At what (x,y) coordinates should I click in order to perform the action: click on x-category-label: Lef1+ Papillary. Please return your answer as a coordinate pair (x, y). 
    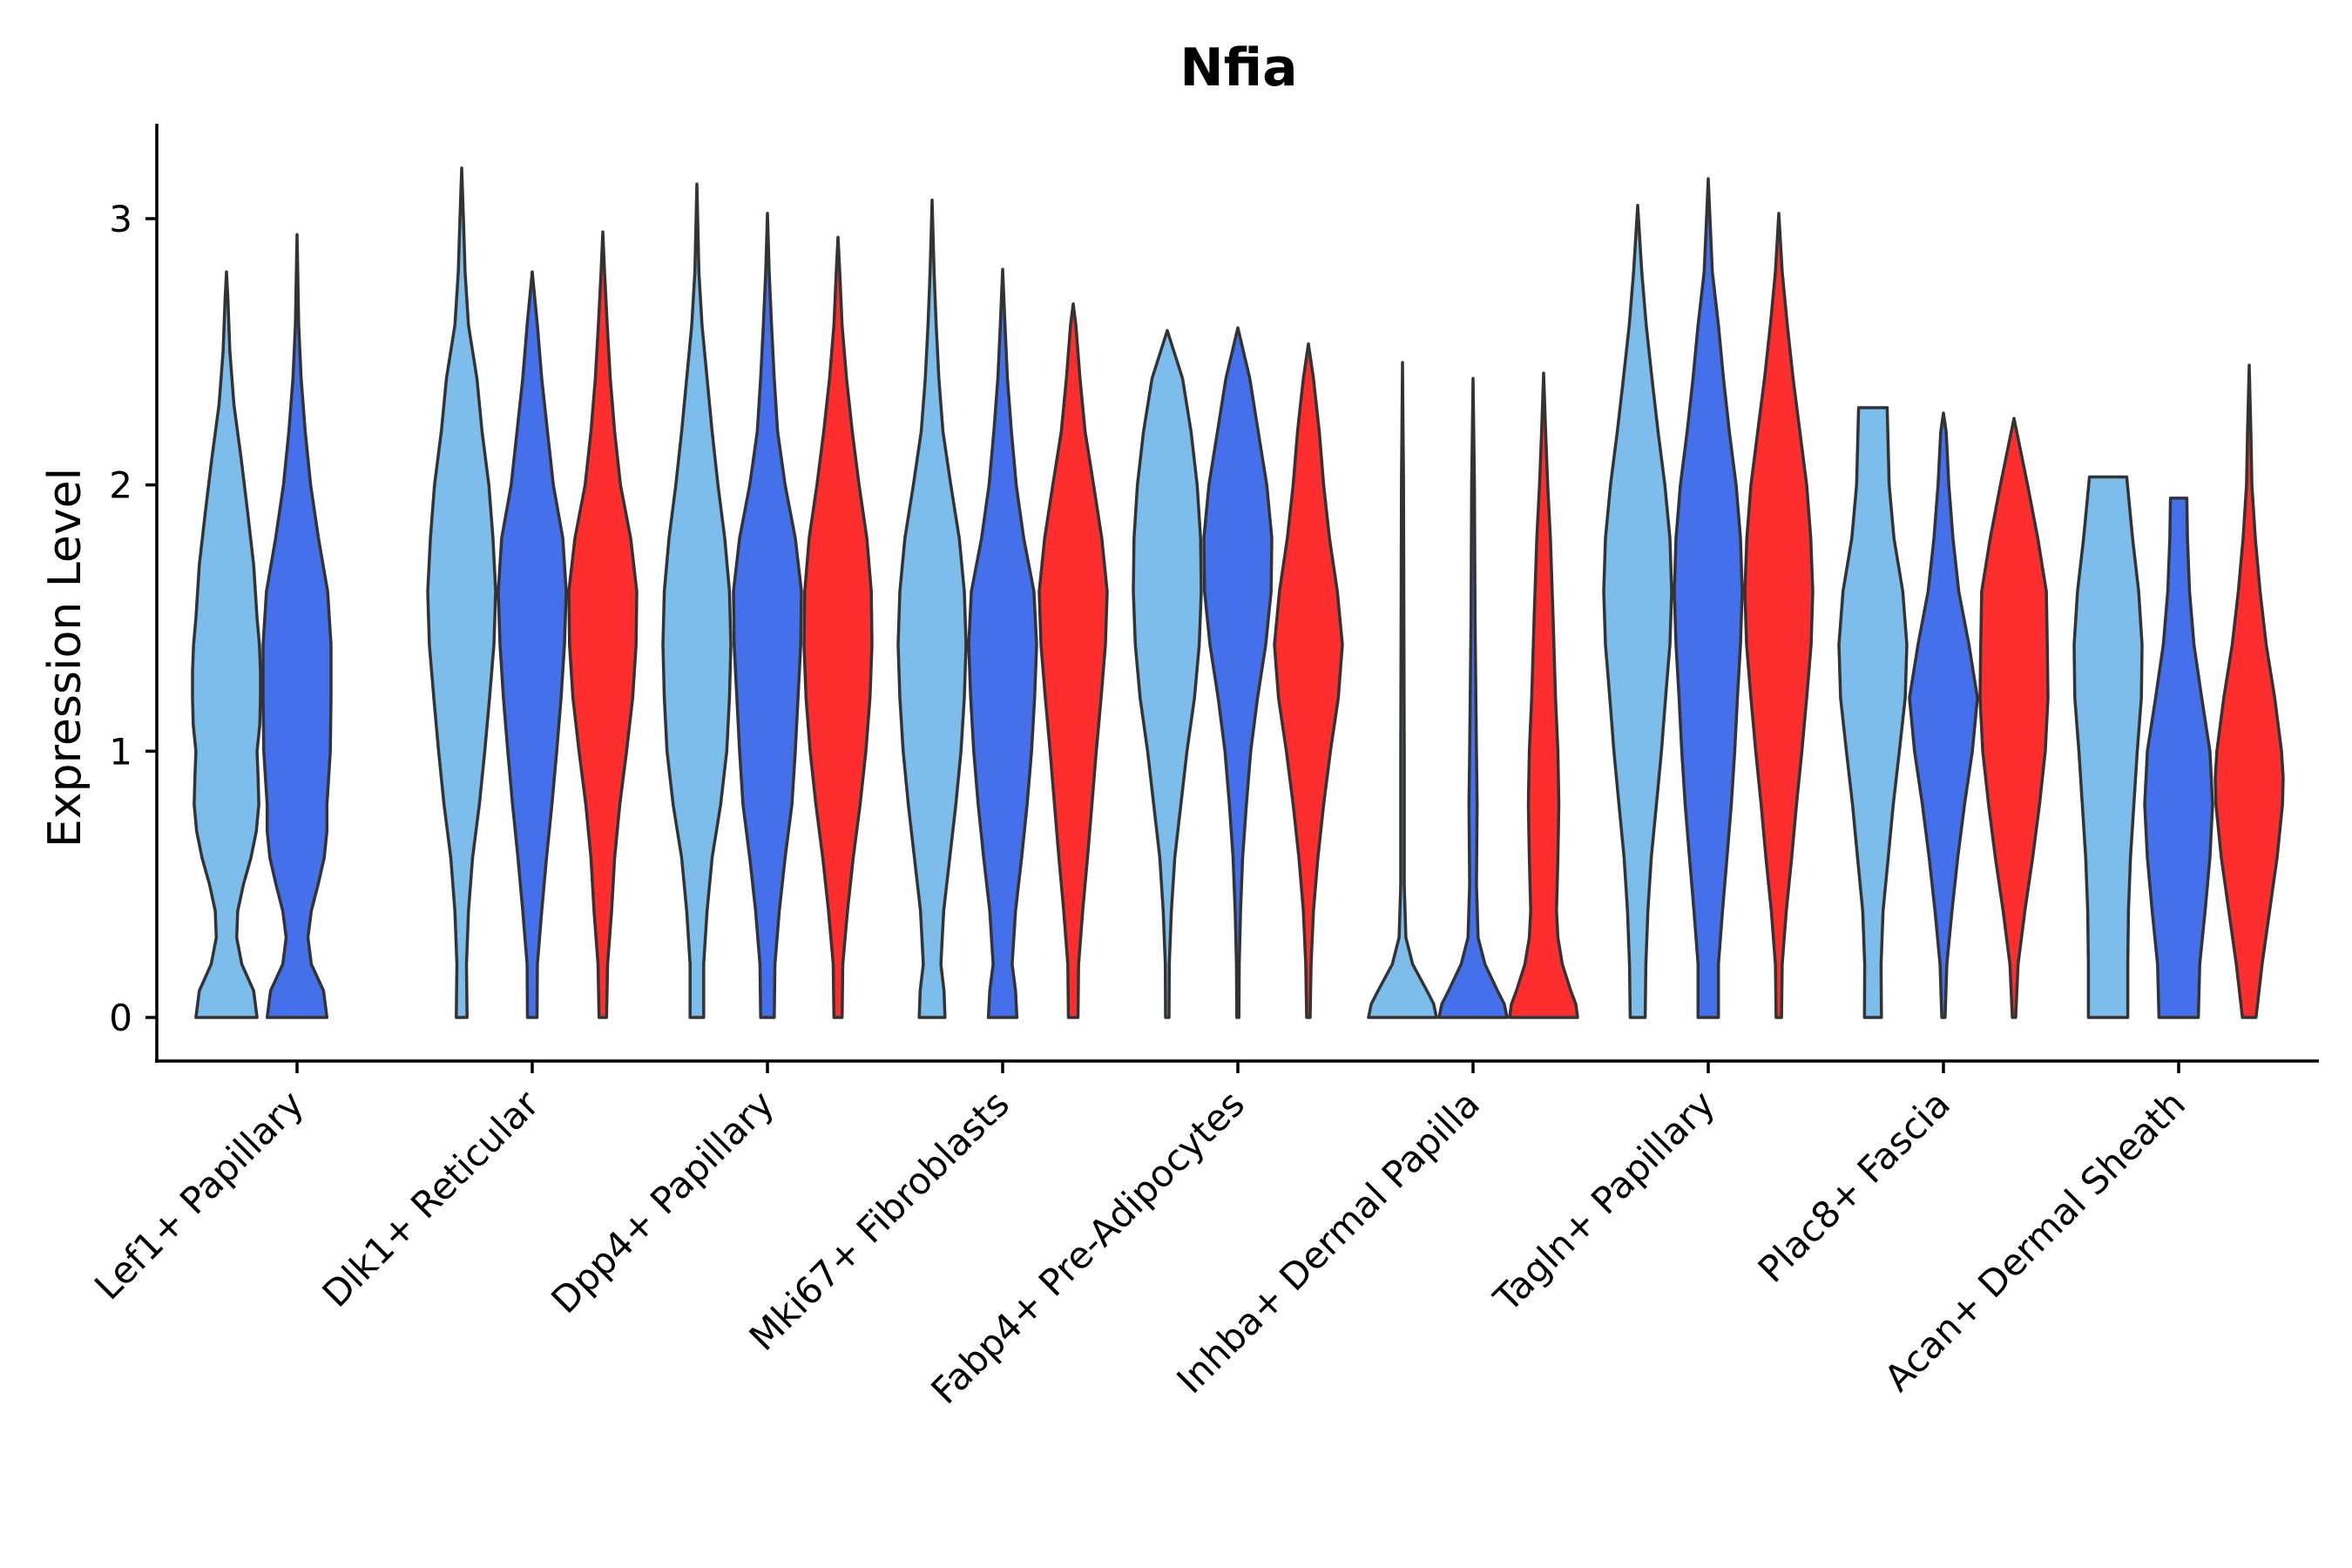
    Looking at the image, I should click on (199, 1195).